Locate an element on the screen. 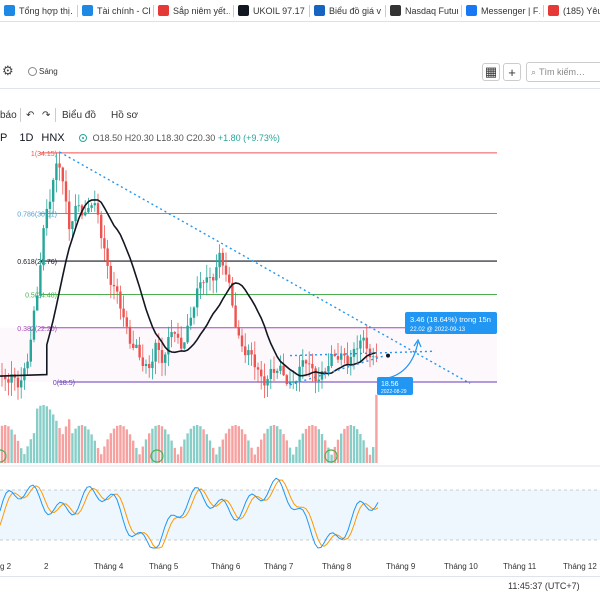 This screenshot has width=600, height=600. theme-toggle: Sáng is located at coordinates (43, 71).